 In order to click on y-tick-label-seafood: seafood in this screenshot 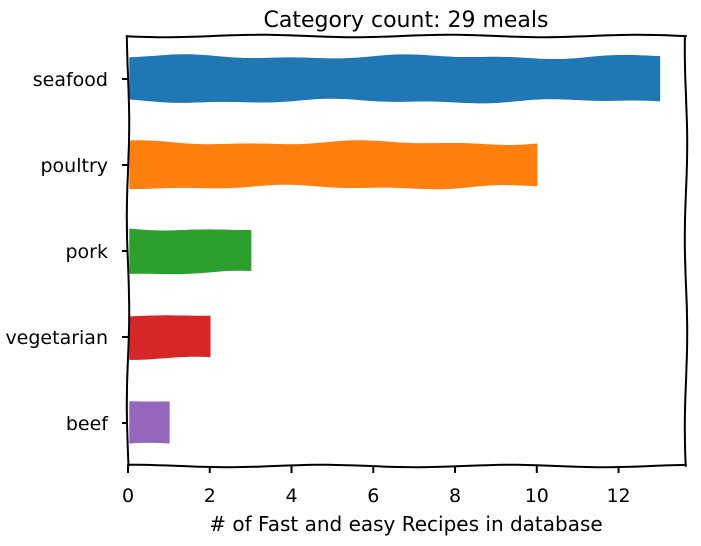, I will do `click(70, 80)`.